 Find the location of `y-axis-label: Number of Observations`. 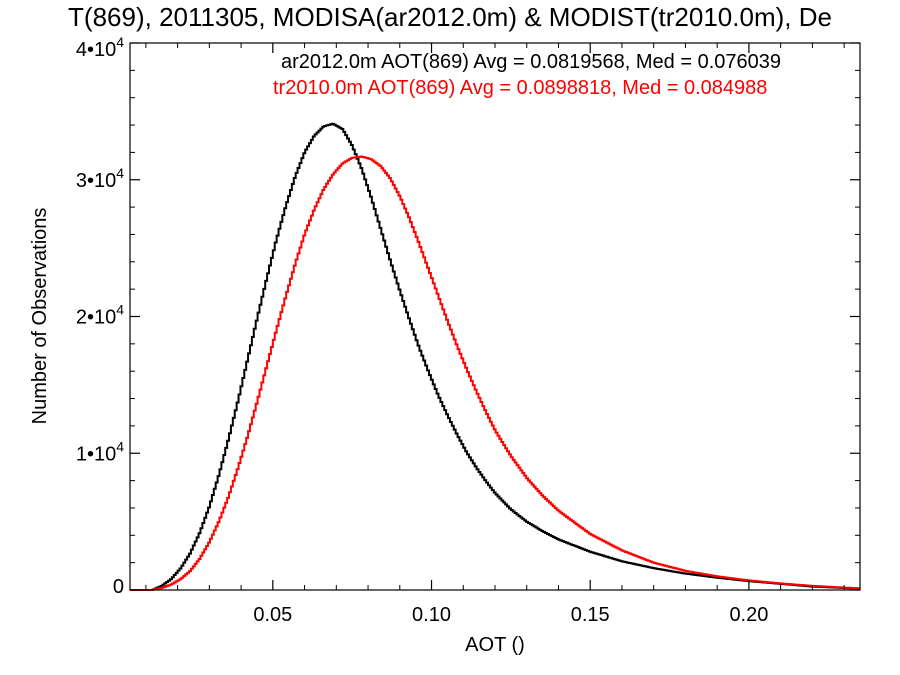

y-axis-label: Number of Observations is located at coordinates (40, 316).